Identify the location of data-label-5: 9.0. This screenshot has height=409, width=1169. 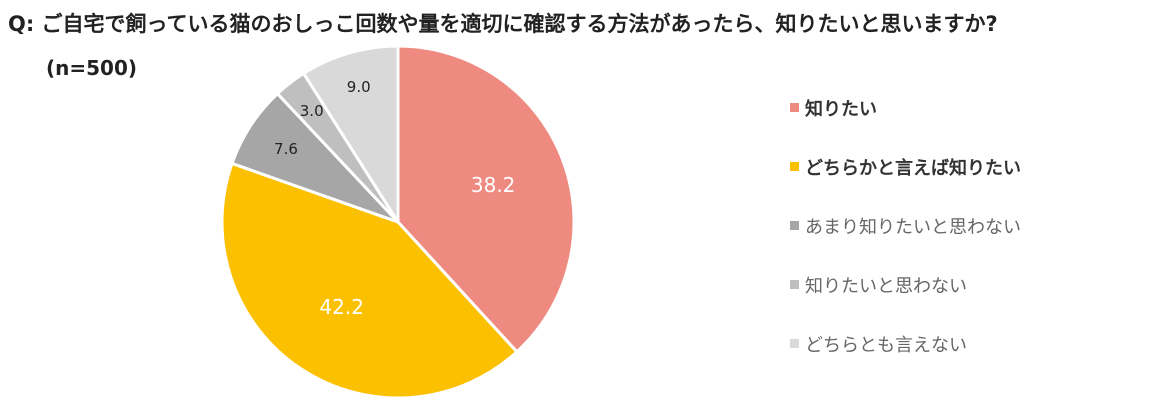
(359, 87).